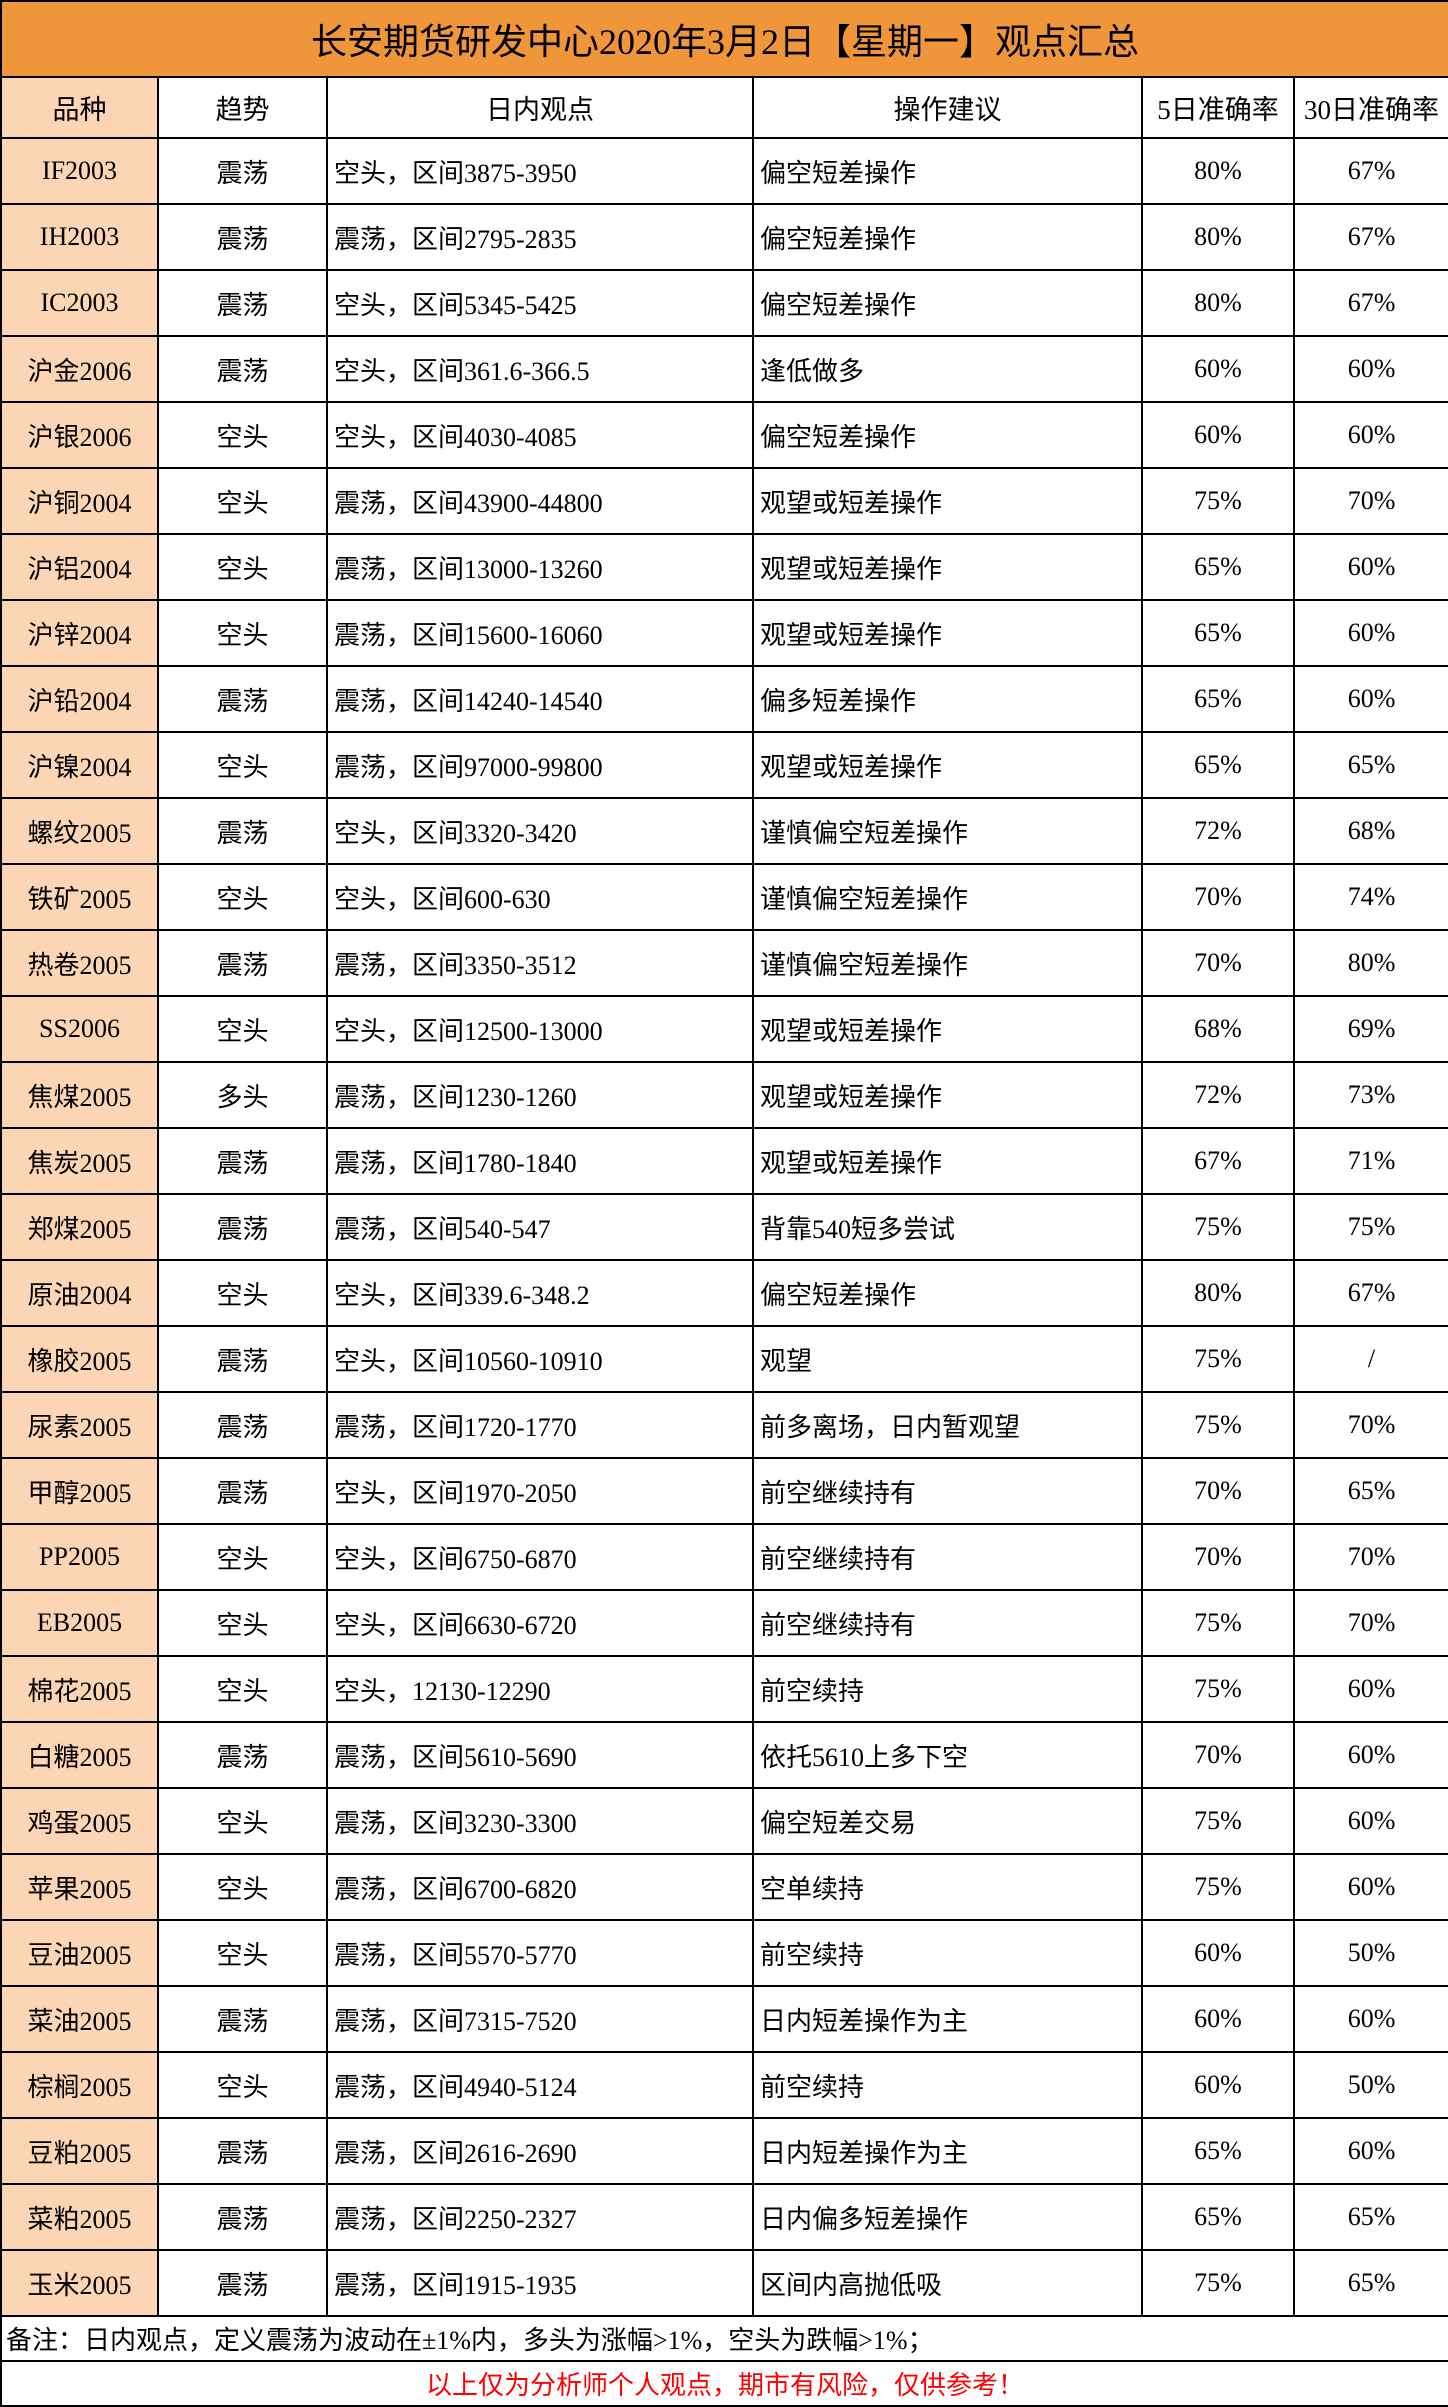  Describe the element at coordinates (947, 633) in the screenshot. I see `suggestion-cell: 观望或短差操作` at that location.